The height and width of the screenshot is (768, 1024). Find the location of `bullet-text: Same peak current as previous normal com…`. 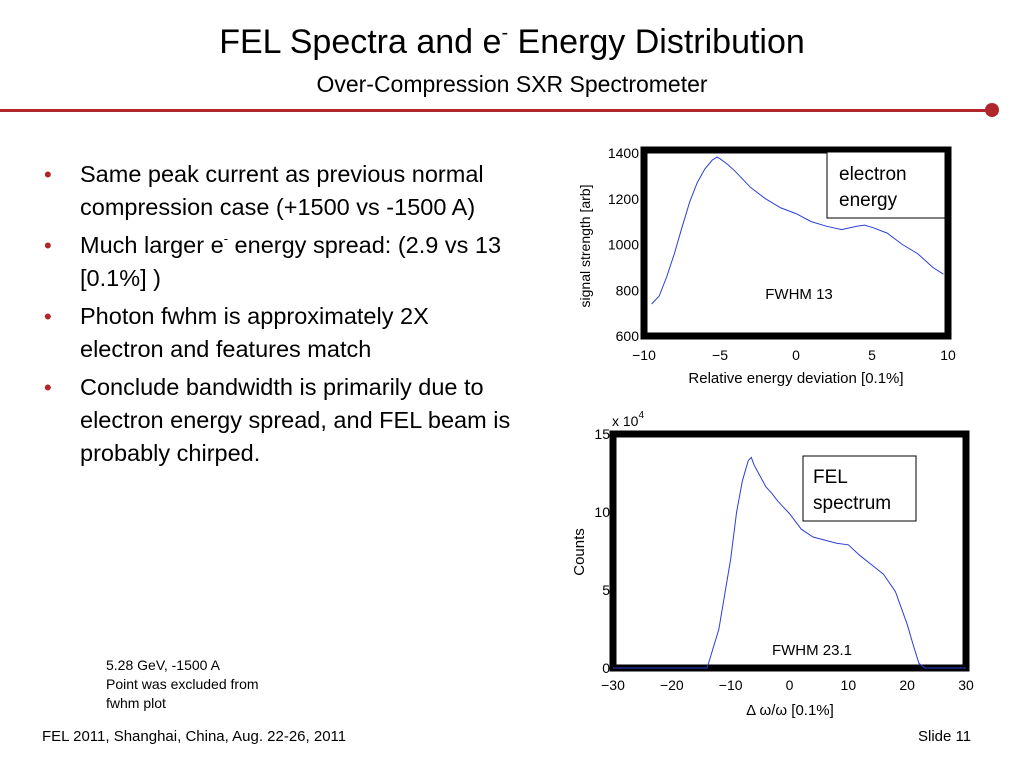

bullet-text: Same peak current as previous normal com… is located at coordinates (282, 190).